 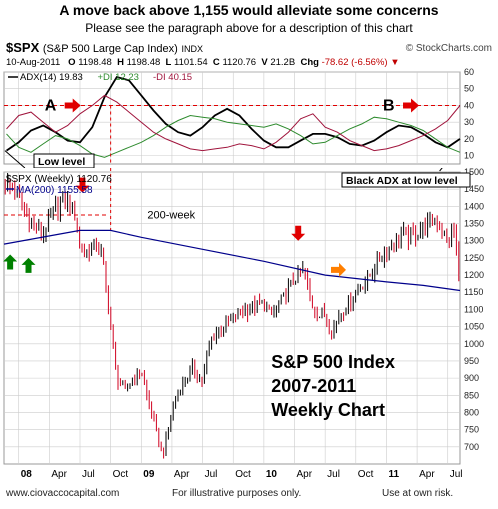 I want to click on black-adx-callout: Black ADX at low level, so click(x=406, y=180).